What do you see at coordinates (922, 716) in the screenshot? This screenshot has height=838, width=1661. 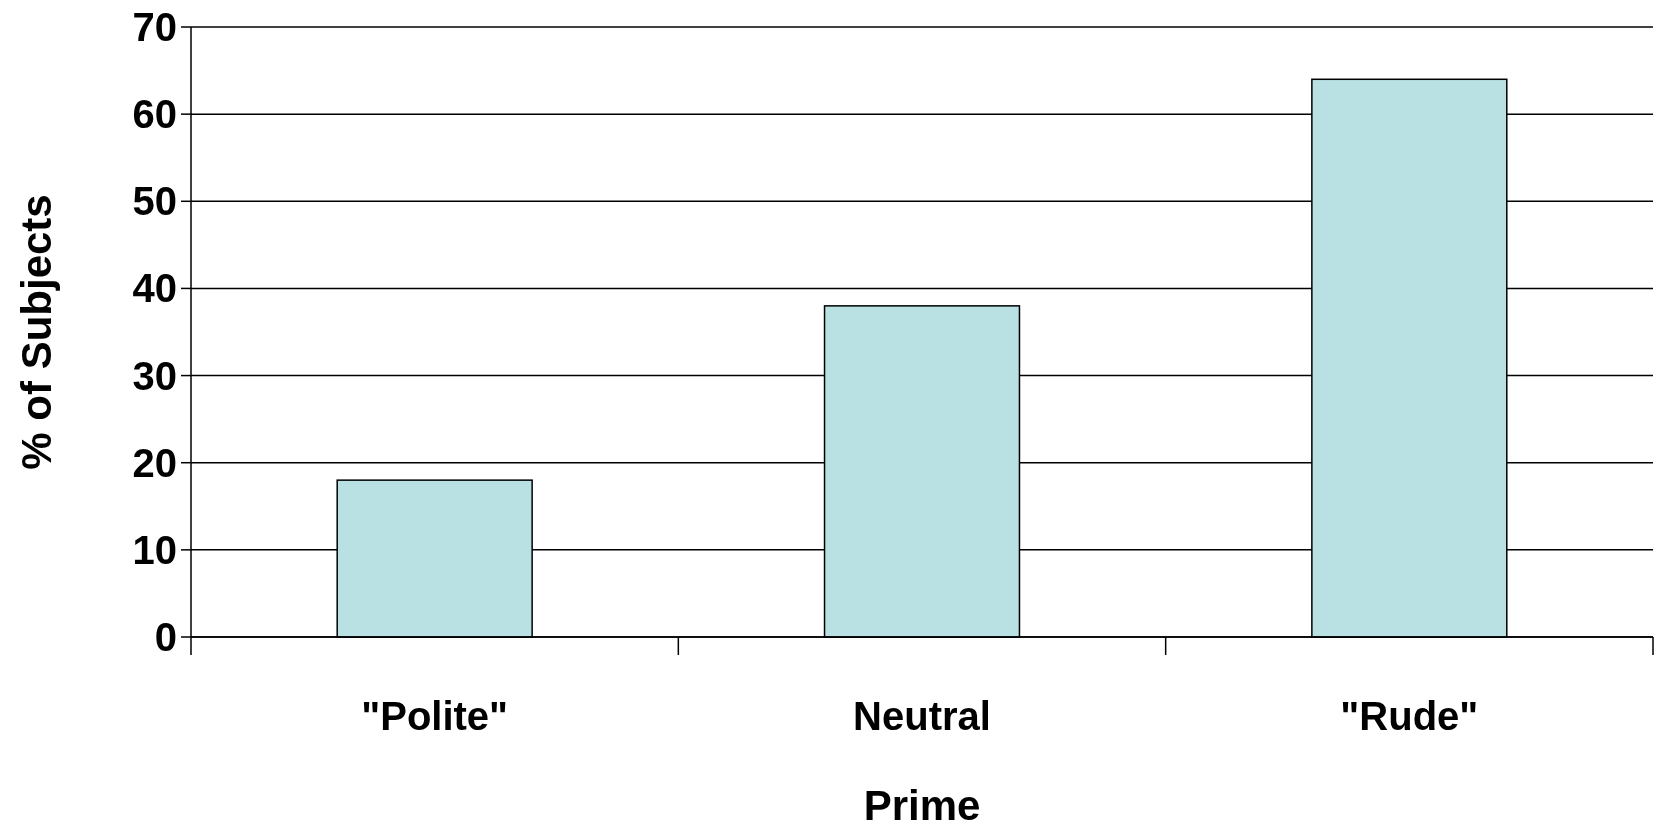 I see `x-tick-label: Neutral` at bounding box center [922, 716].